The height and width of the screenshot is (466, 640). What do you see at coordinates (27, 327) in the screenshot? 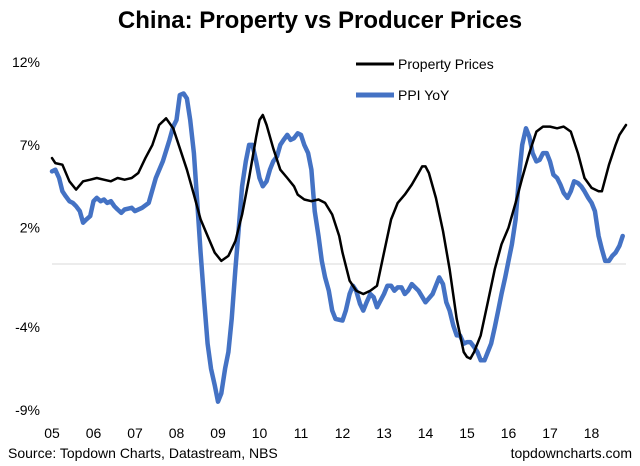
I see `y-tick-label: -4%` at bounding box center [27, 327].